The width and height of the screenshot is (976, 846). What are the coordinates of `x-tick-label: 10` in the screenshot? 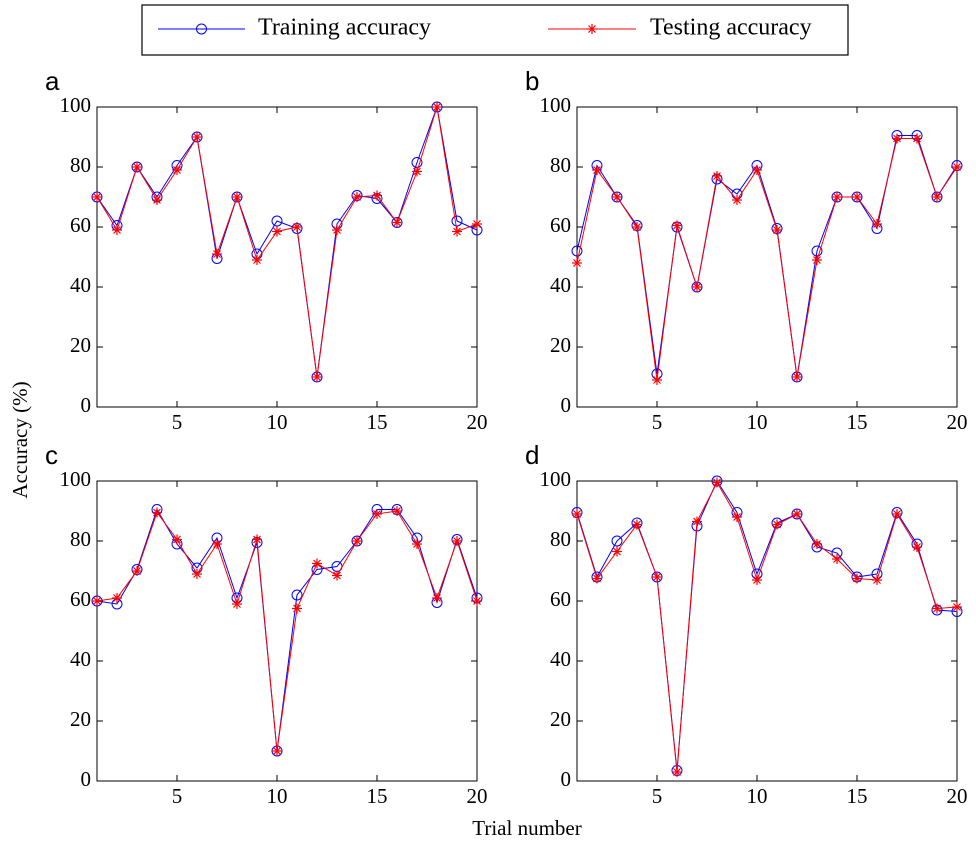 It's located at (277, 422).